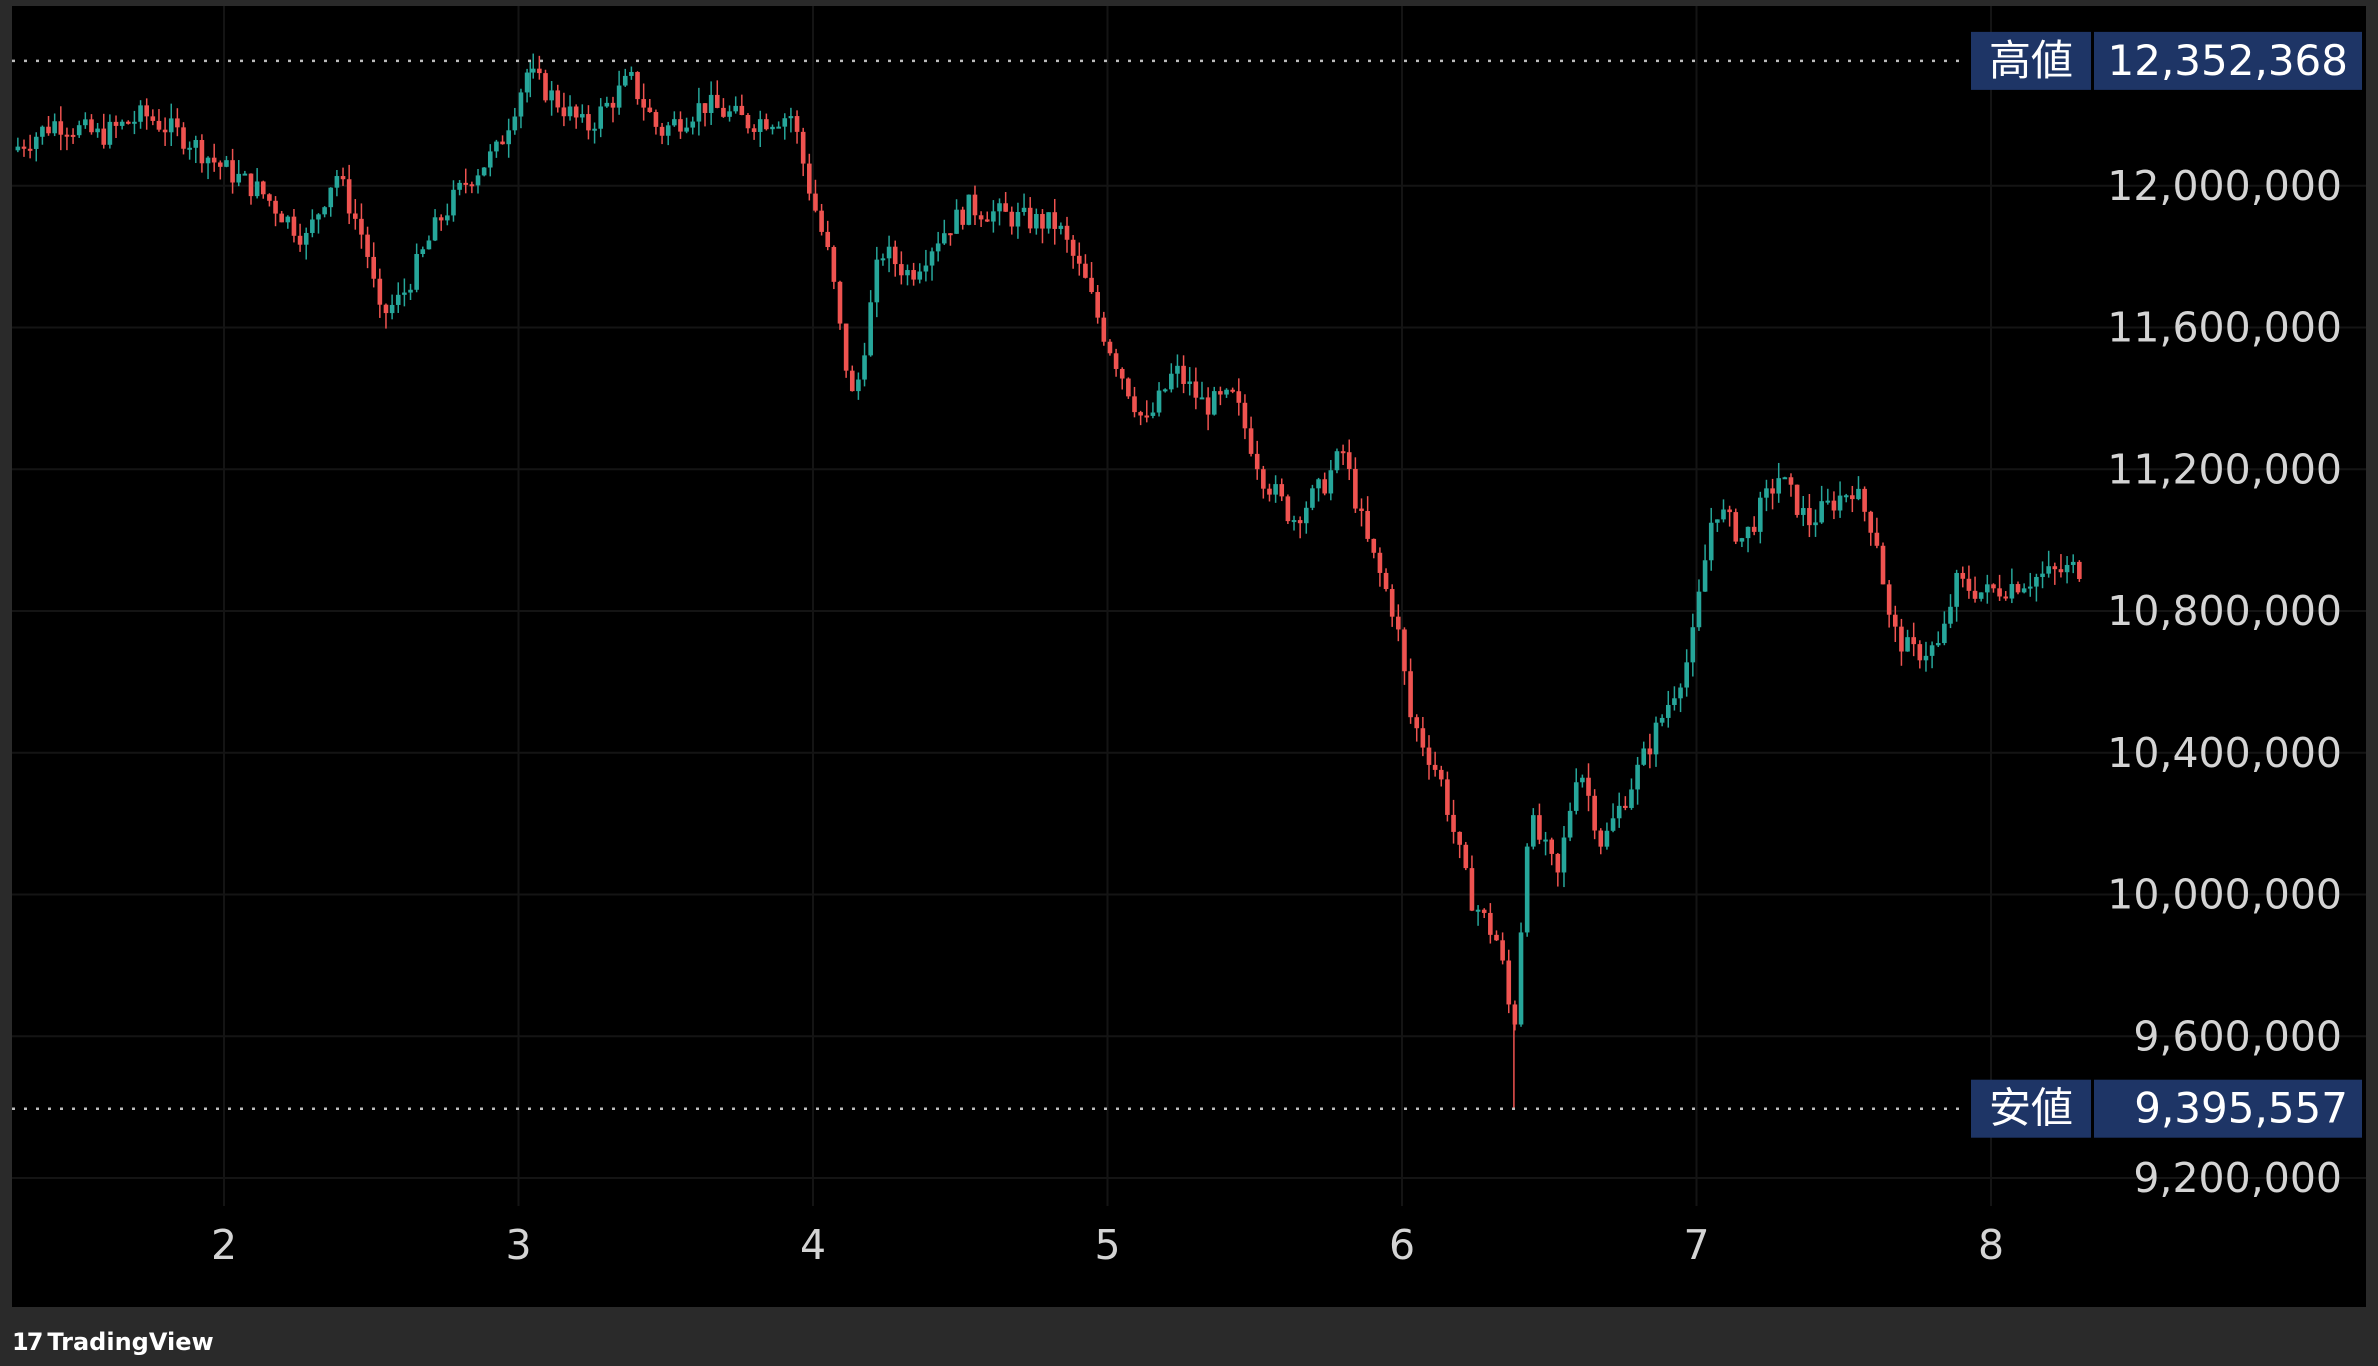  I want to click on low-badge-value: 9,395,557, so click(2241, 1108).